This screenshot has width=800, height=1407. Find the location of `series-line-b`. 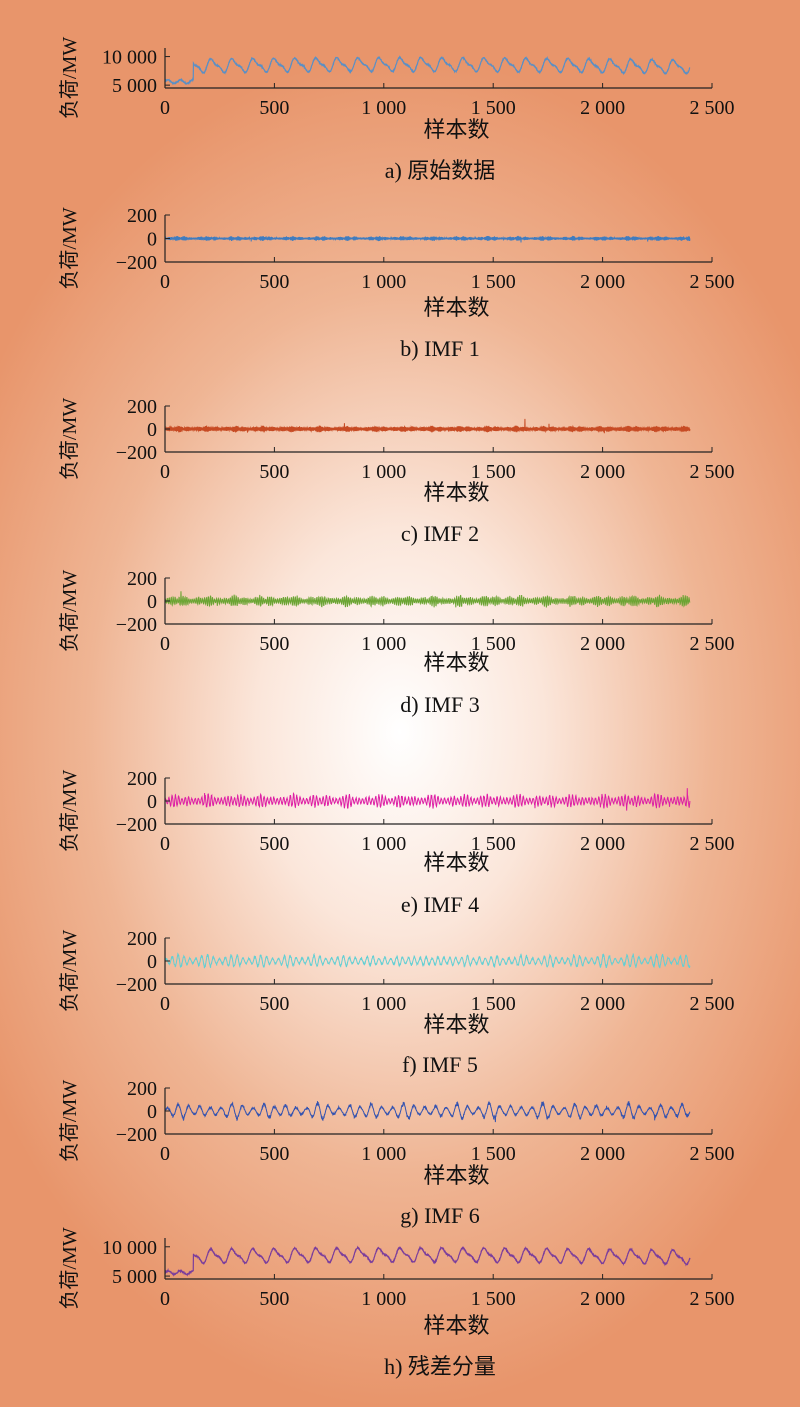

series-line-b is located at coordinates (427, 239).